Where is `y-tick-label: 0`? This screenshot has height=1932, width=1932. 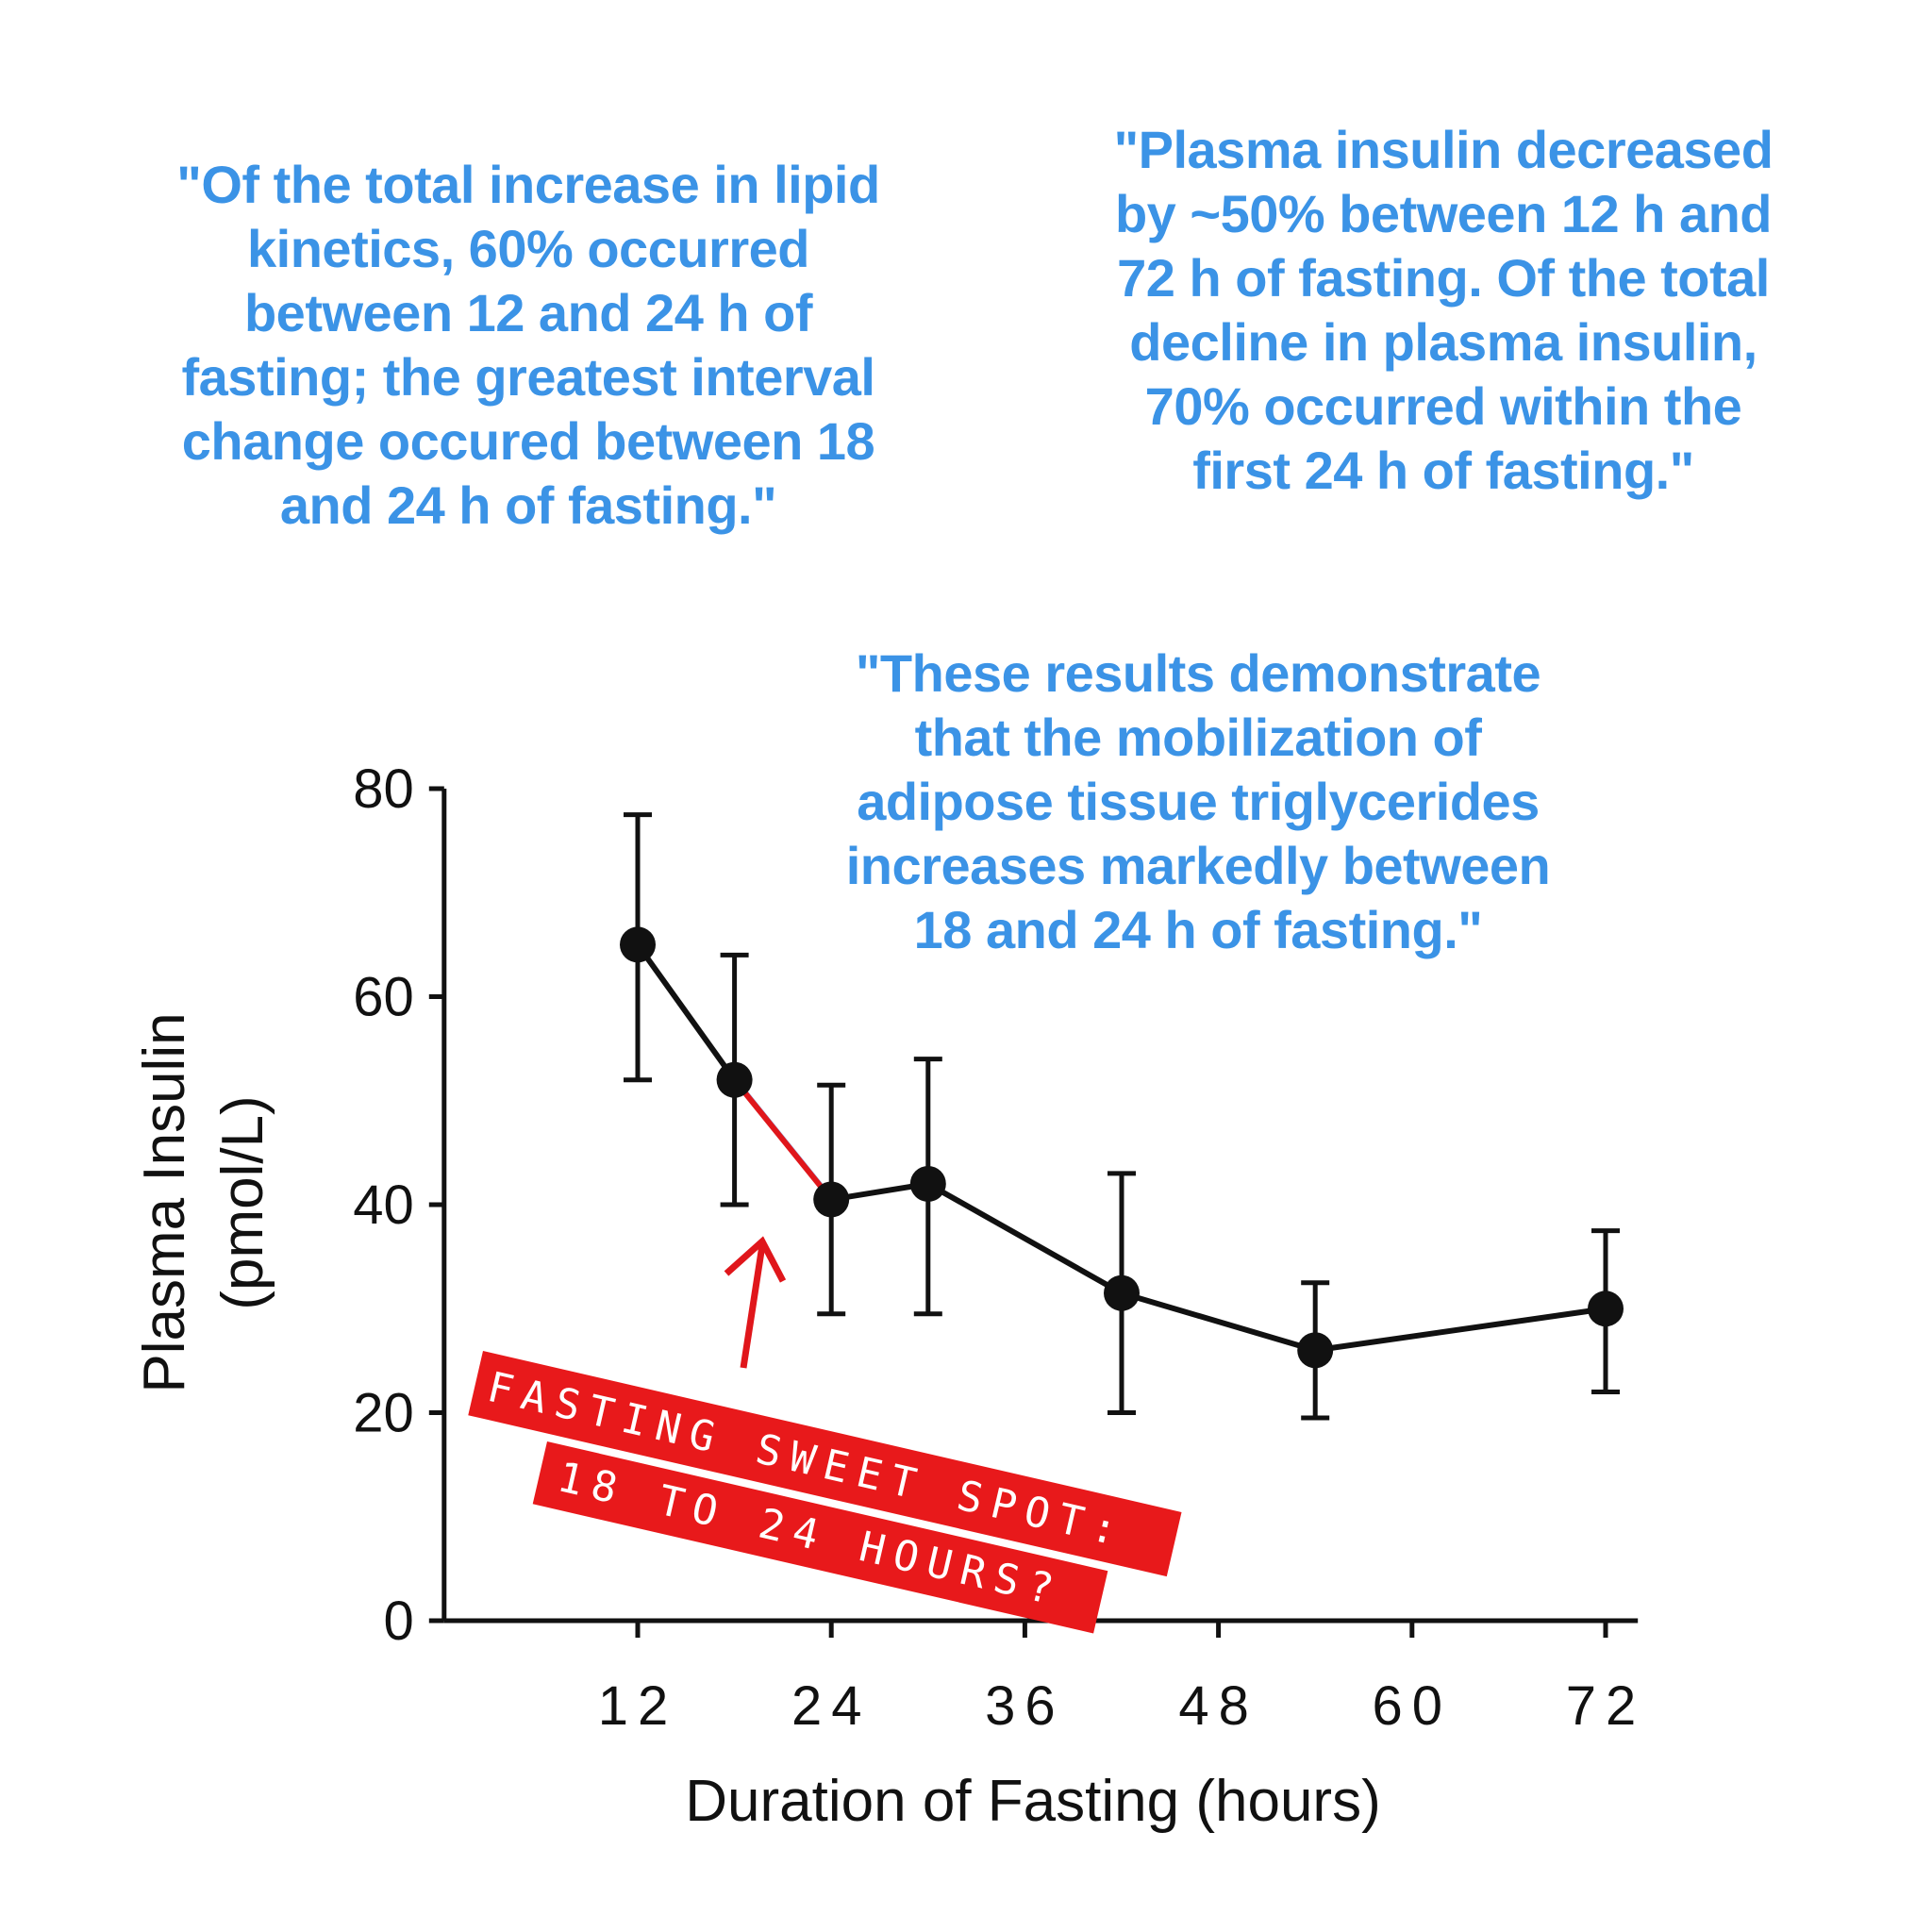
y-tick-label: 0 is located at coordinates (399, 1621).